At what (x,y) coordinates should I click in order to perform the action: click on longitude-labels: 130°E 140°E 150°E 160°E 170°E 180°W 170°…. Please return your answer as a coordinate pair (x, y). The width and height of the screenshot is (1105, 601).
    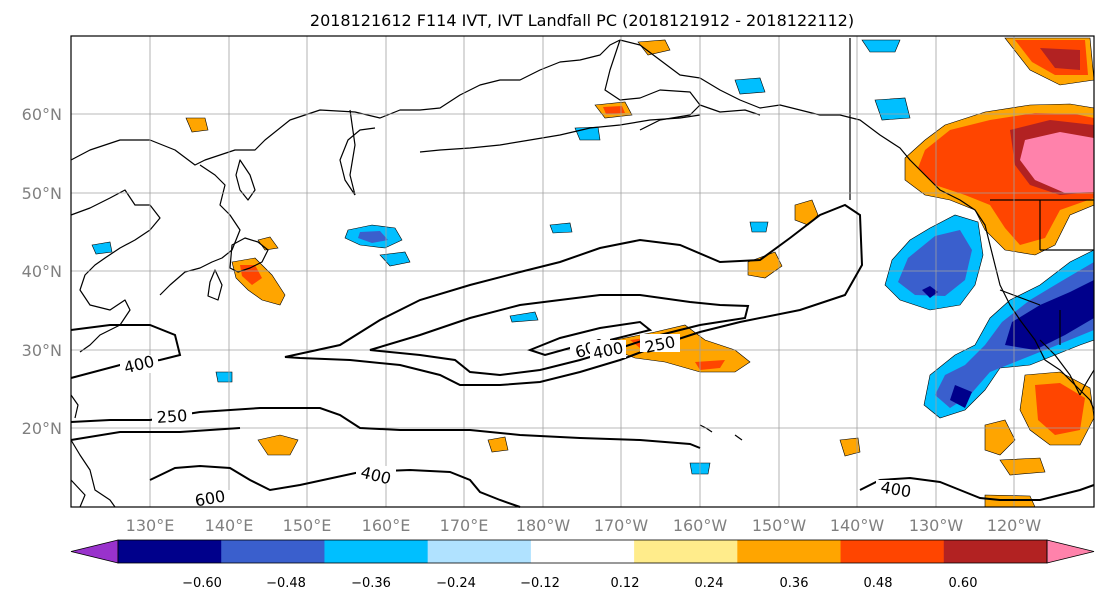
    Looking at the image, I should click on (584, 525).